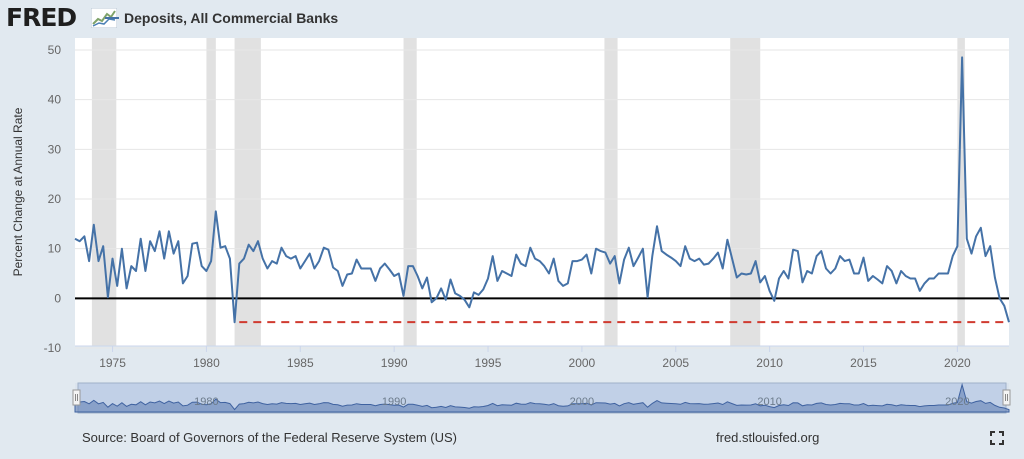 This screenshot has width=1024, height=459. I want to click on y-tick-label: 50, so click(55, 50).